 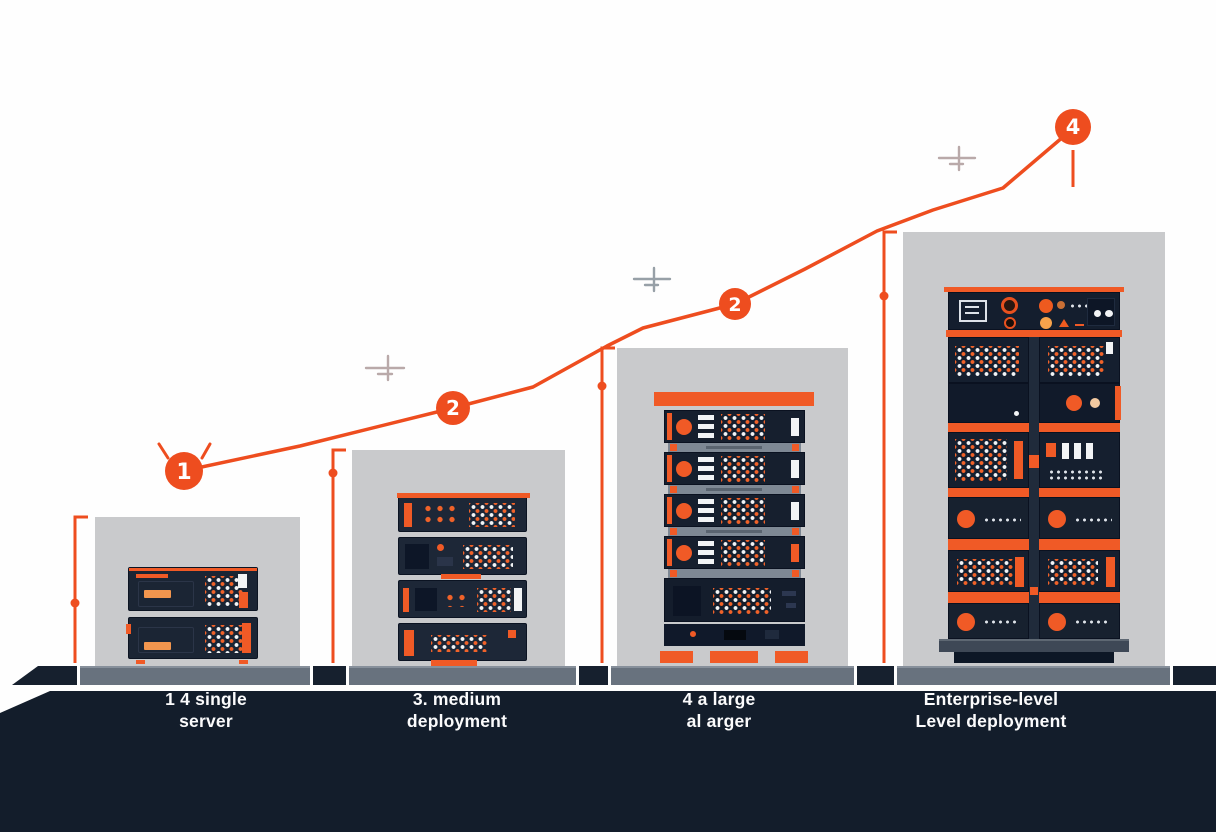 What do you see at coordinates (184, 451) in the screenshot?
I see `marker-spark-icon` at bounding box center [184, 451].